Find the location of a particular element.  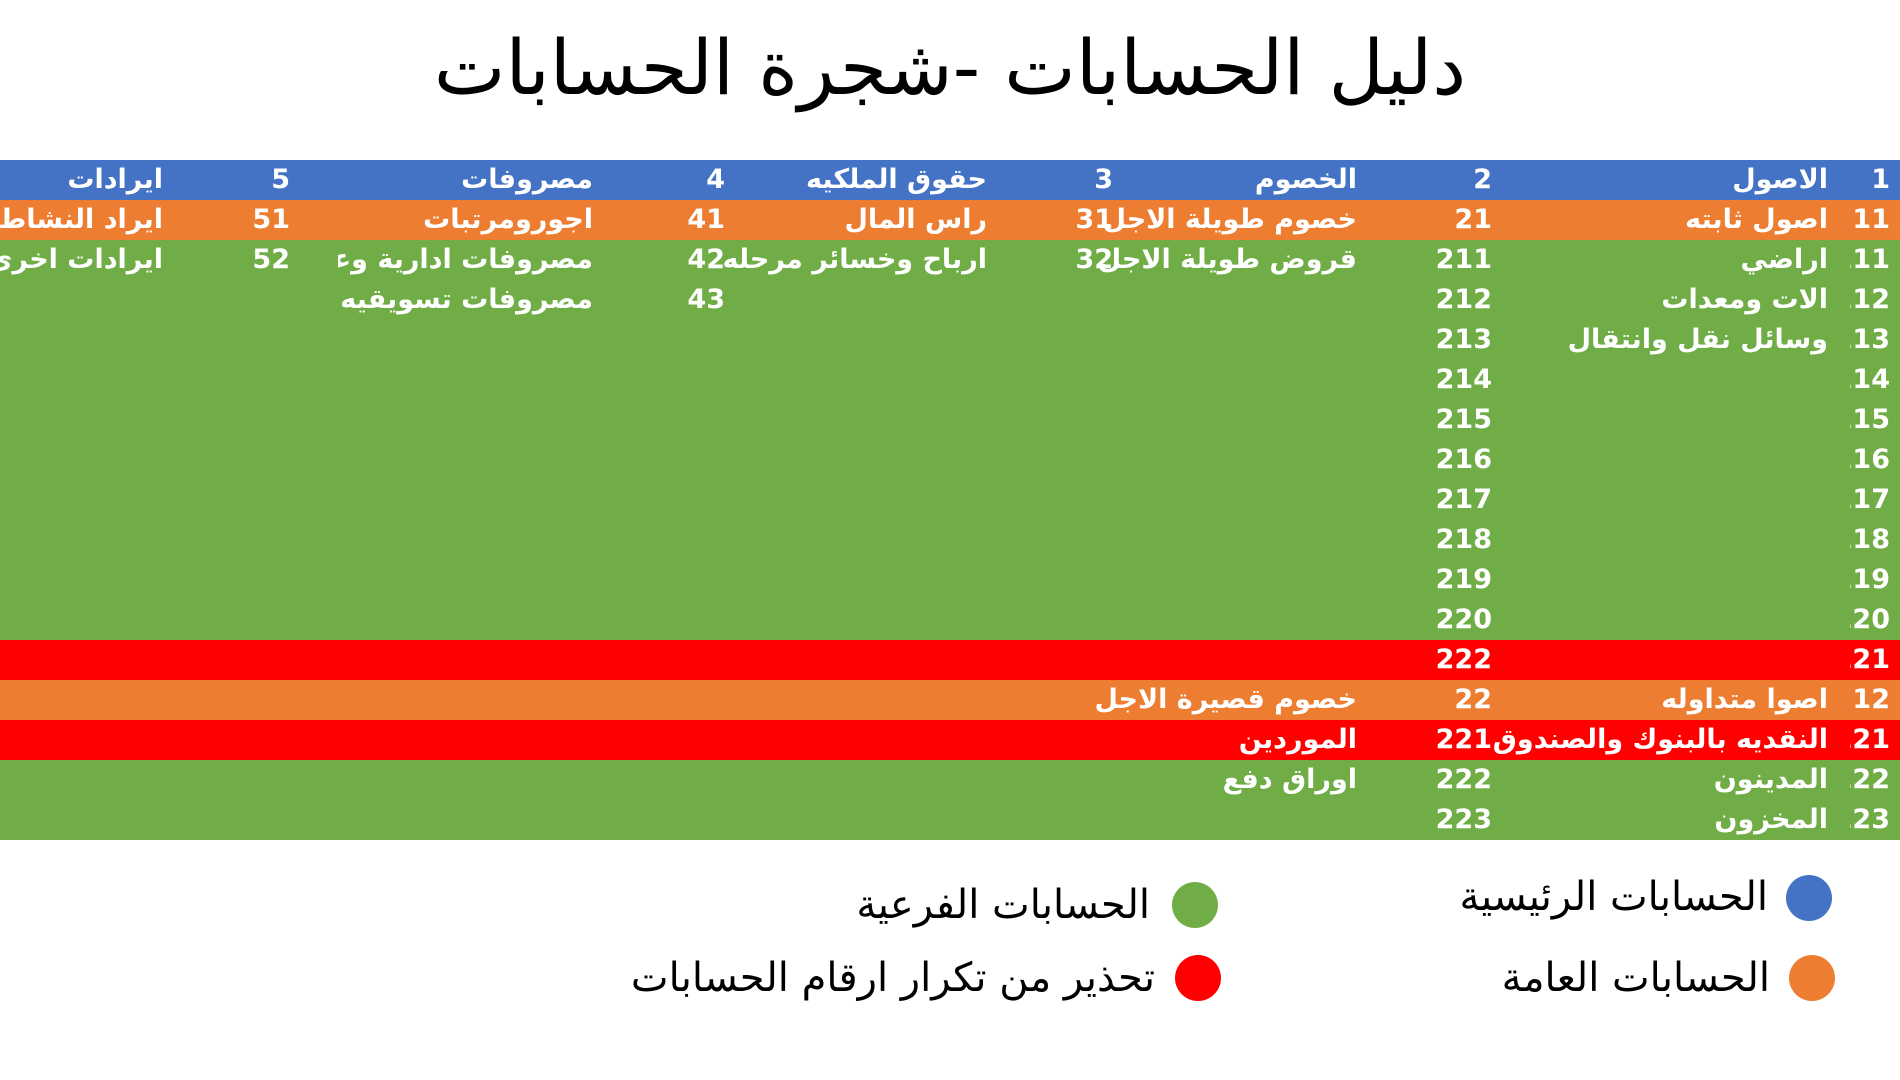

account-name: اراضي is located at coordinates (1784, 259).